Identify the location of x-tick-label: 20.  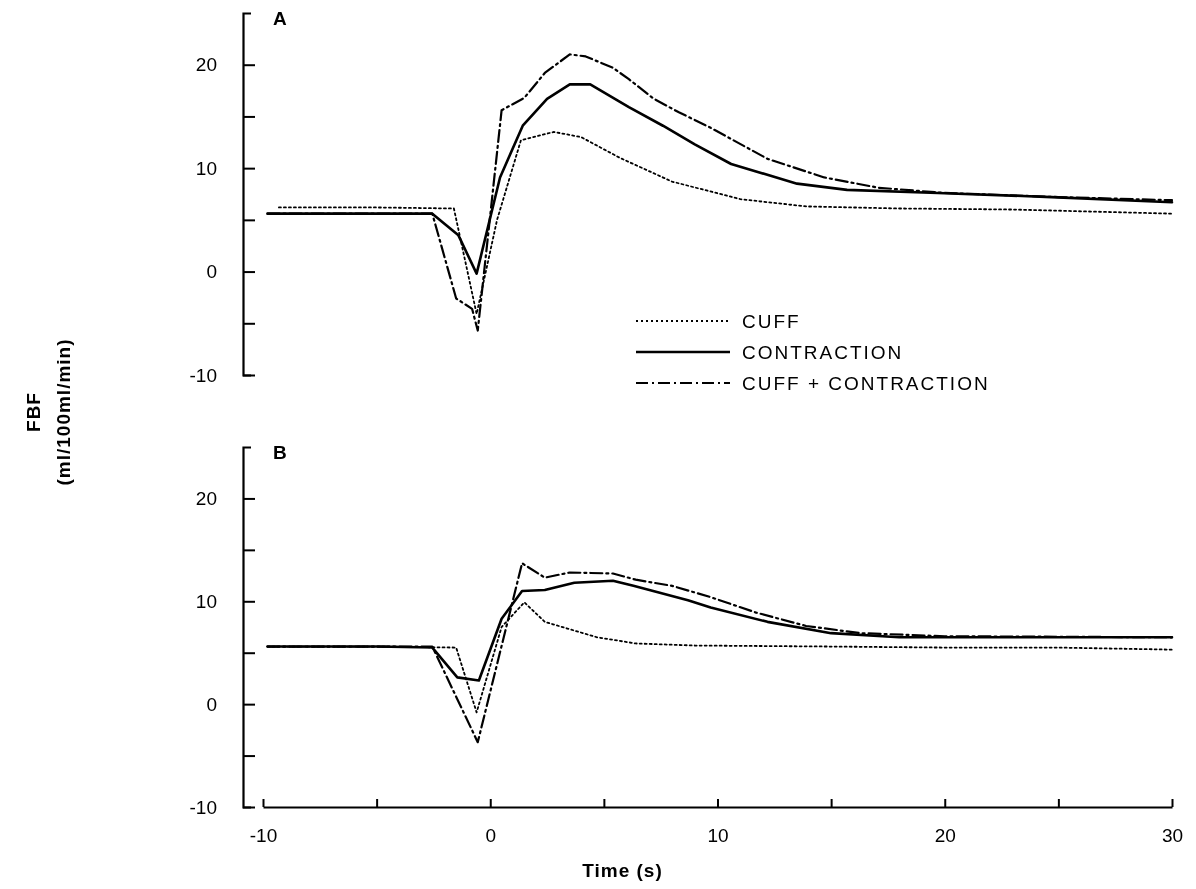
(945, 836).